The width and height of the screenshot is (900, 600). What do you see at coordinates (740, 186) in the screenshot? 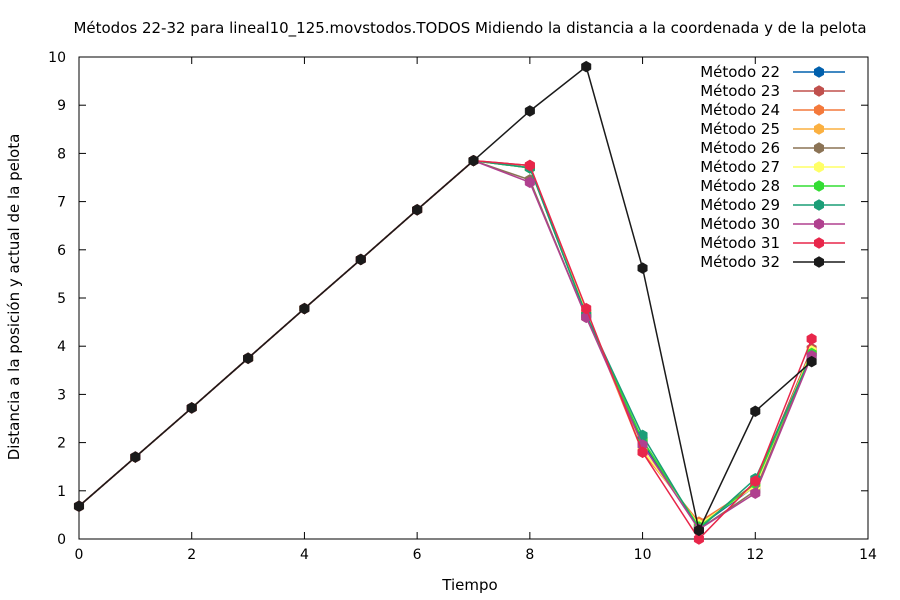
I see `legend-label: Método 28` at bounding box center [740, 186].